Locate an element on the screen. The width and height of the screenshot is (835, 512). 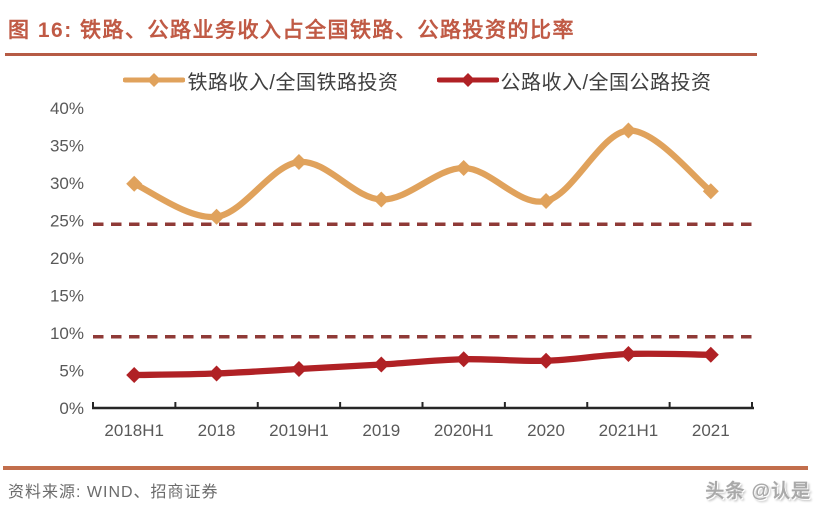
watermark: 头条 @认是 is located at coordinates (758, 491).